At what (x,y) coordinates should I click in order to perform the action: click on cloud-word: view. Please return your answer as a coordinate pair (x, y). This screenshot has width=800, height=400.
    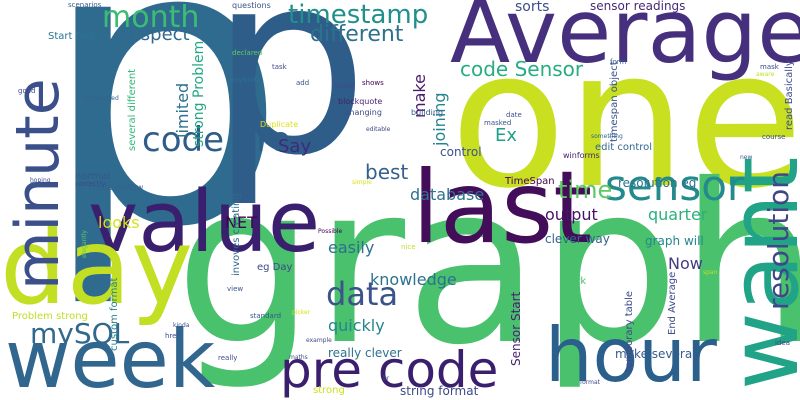
    Looking at the image, I should click on (235, 289).